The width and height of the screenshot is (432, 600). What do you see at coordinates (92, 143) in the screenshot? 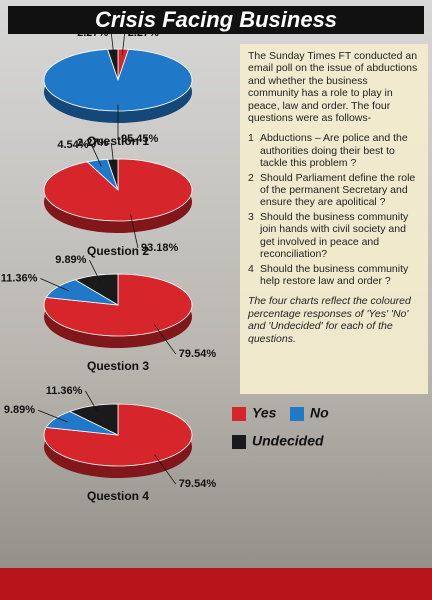
I see `value-label: 2.27%` at bounding box center [92, 143].